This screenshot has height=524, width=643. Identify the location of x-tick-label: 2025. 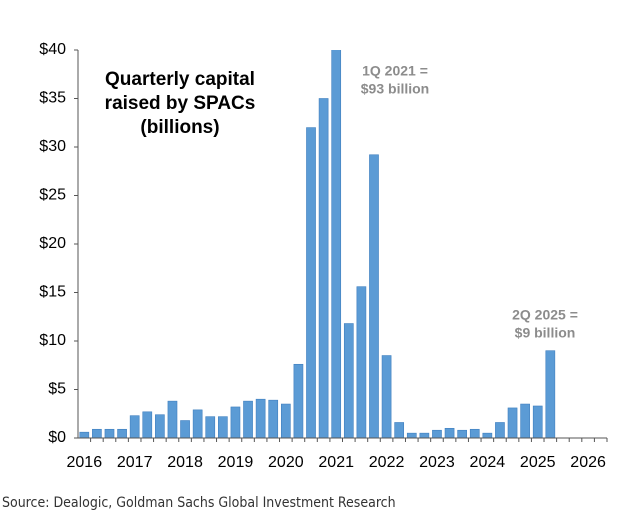
(538, 462).